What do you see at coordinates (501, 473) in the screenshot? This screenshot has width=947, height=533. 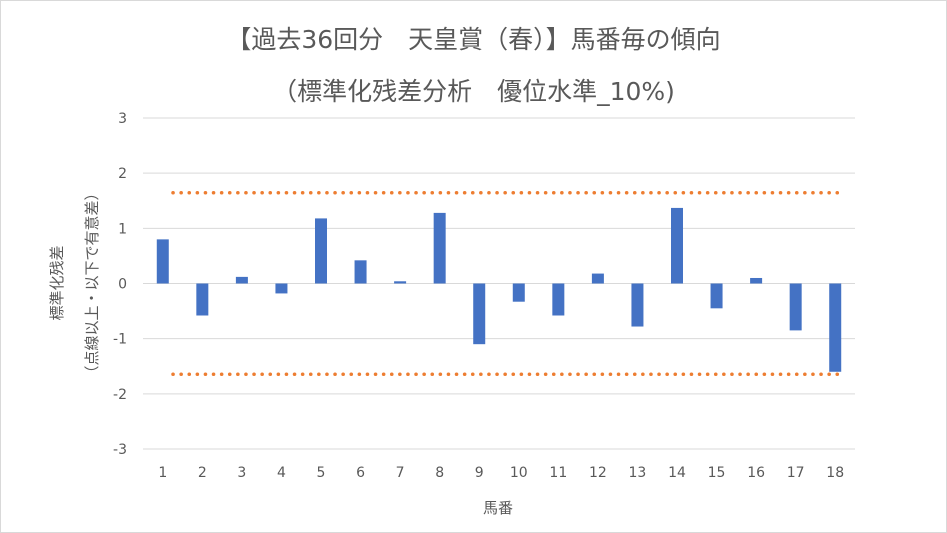 I see `x-tick-labels: 1 2 3 4 5 6 7 8 9 10 11 12 13 14 15 16 17 18` at bounding box center [501, 473].